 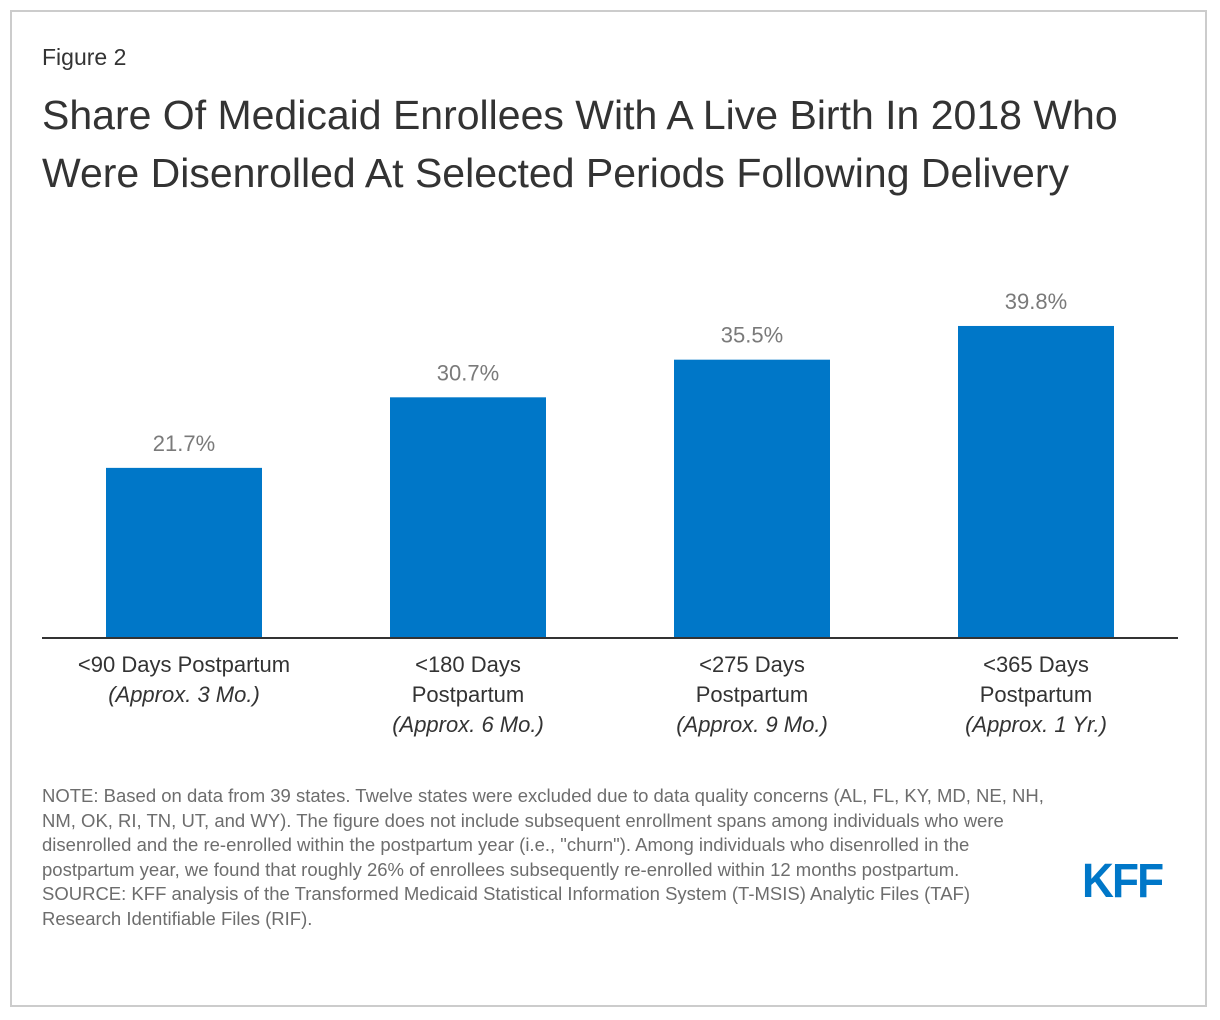 I want to click on x-tick-label-1: <90 Days Postpartum (Approx. 3 Mo.), so click(x=184, y=680).